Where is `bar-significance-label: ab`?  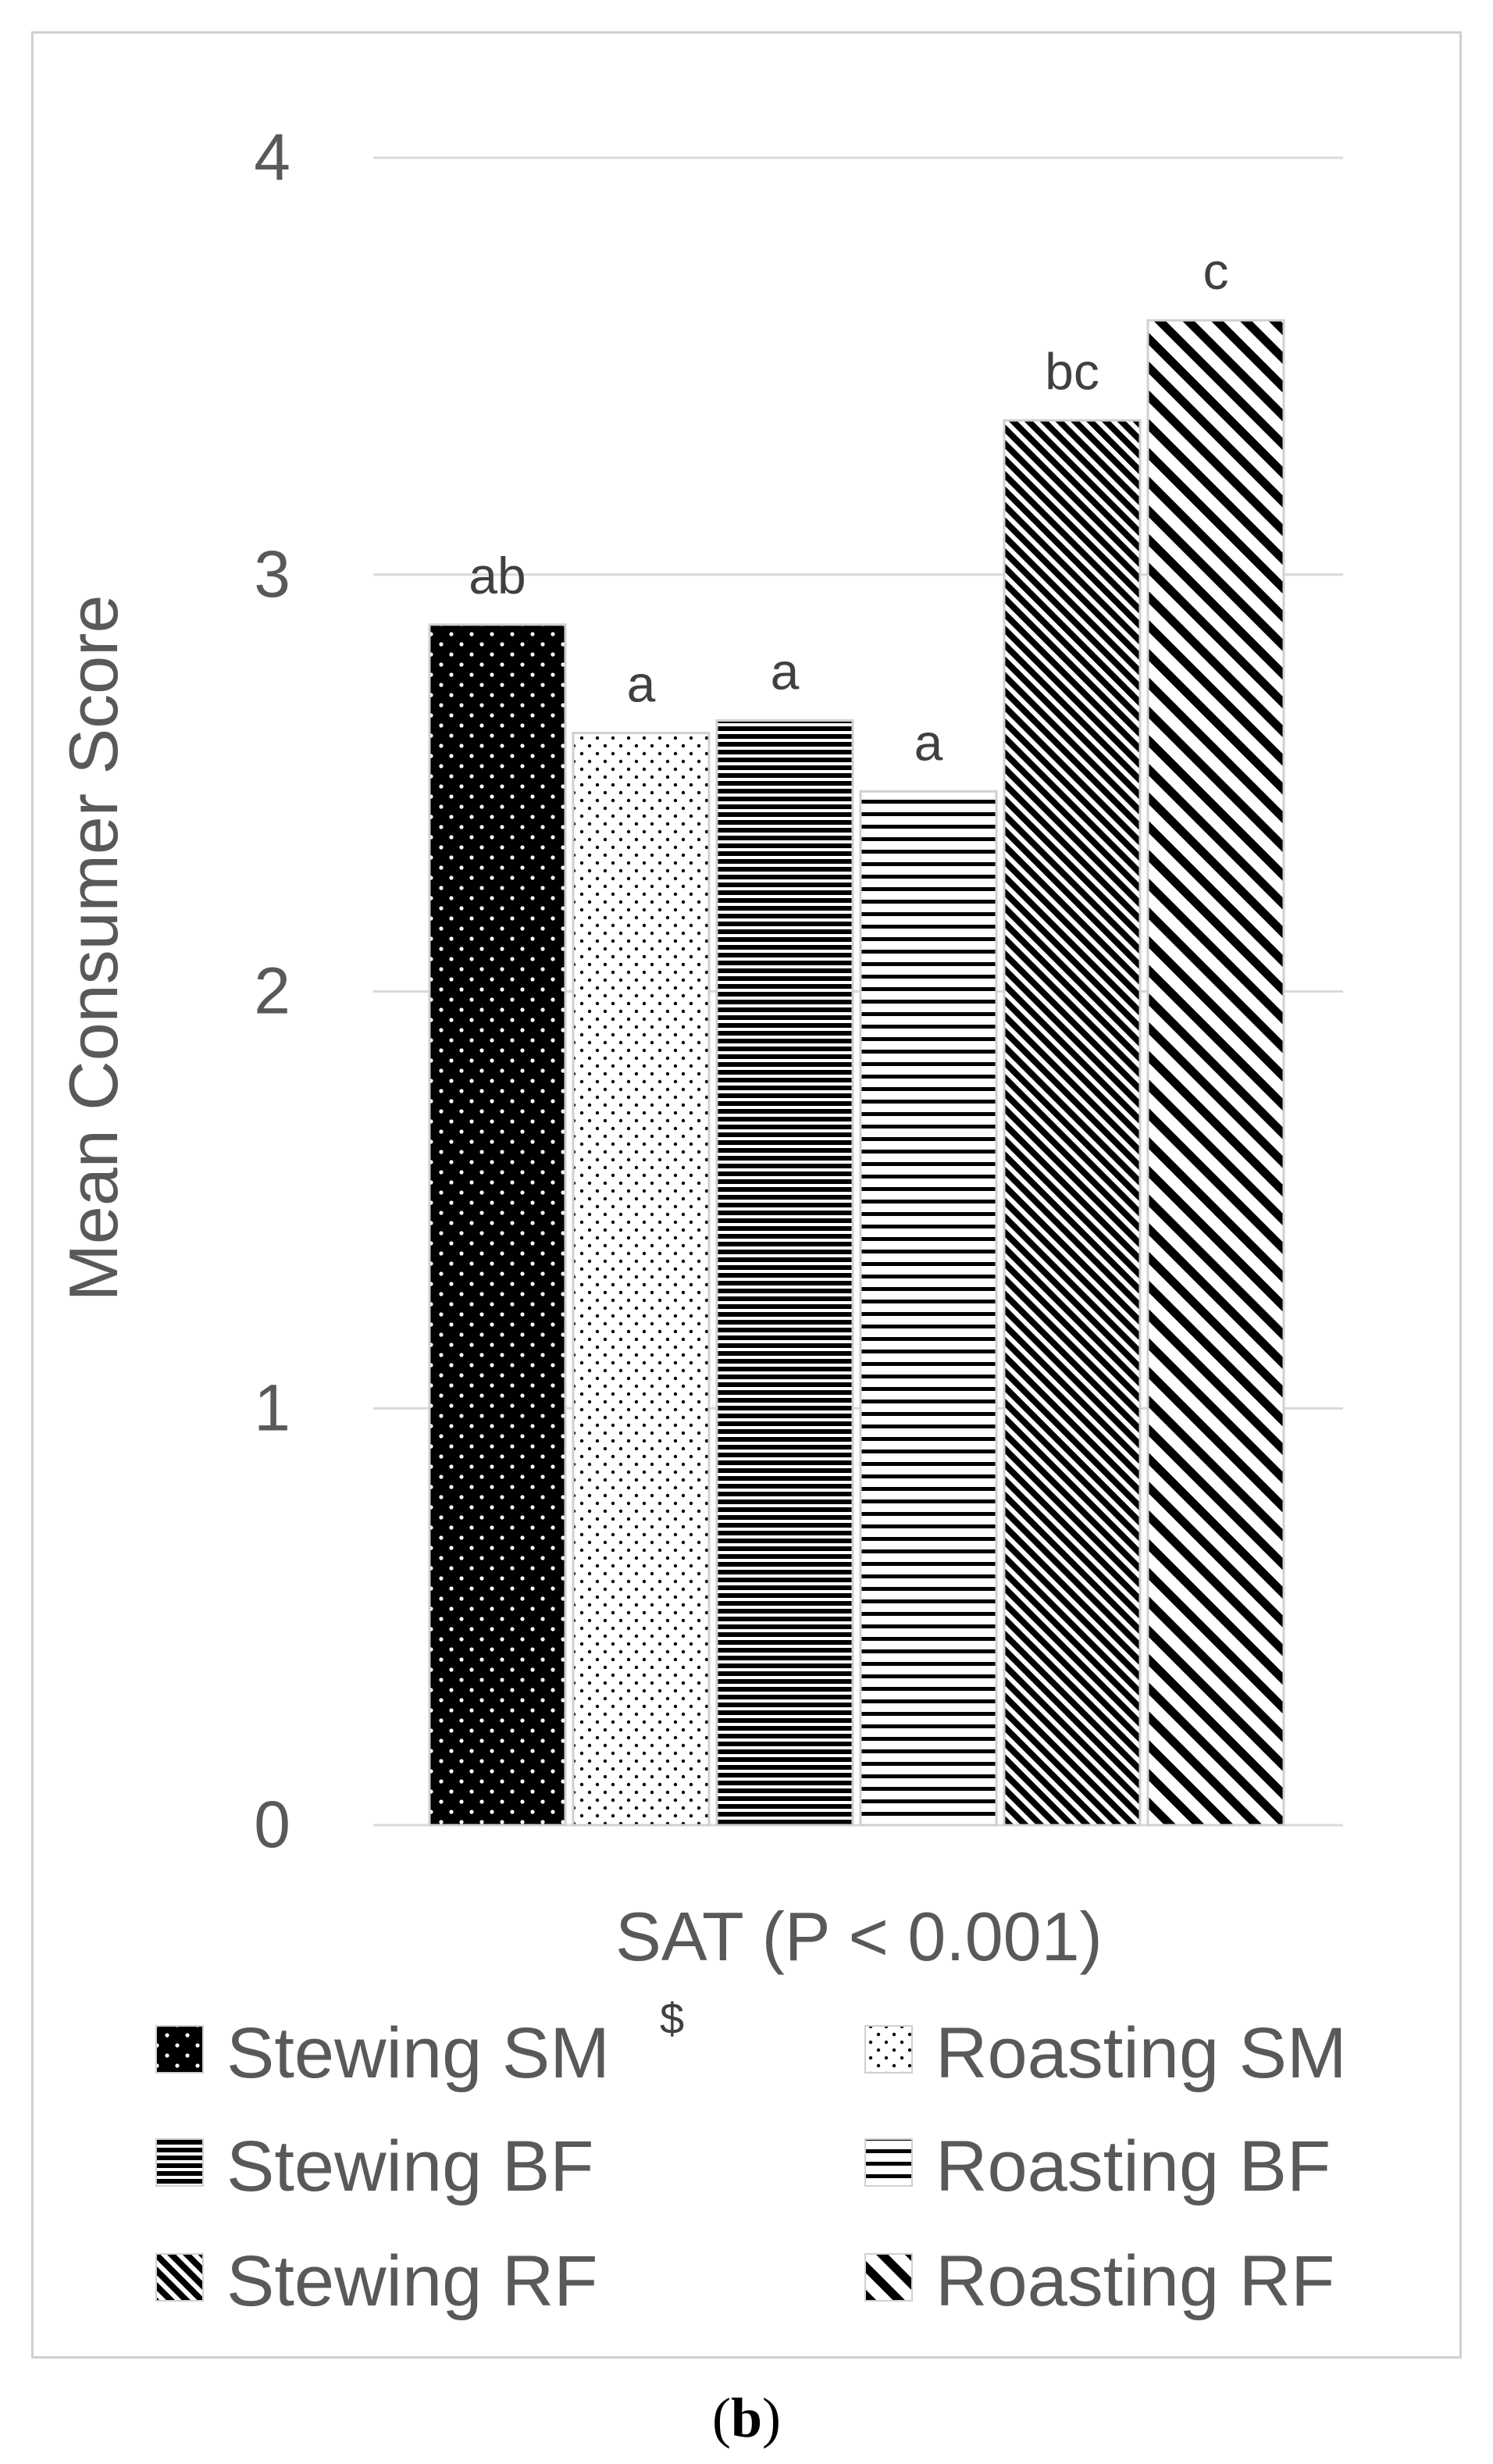 bar-significance-label: ab is located at coordinates (497, 576).